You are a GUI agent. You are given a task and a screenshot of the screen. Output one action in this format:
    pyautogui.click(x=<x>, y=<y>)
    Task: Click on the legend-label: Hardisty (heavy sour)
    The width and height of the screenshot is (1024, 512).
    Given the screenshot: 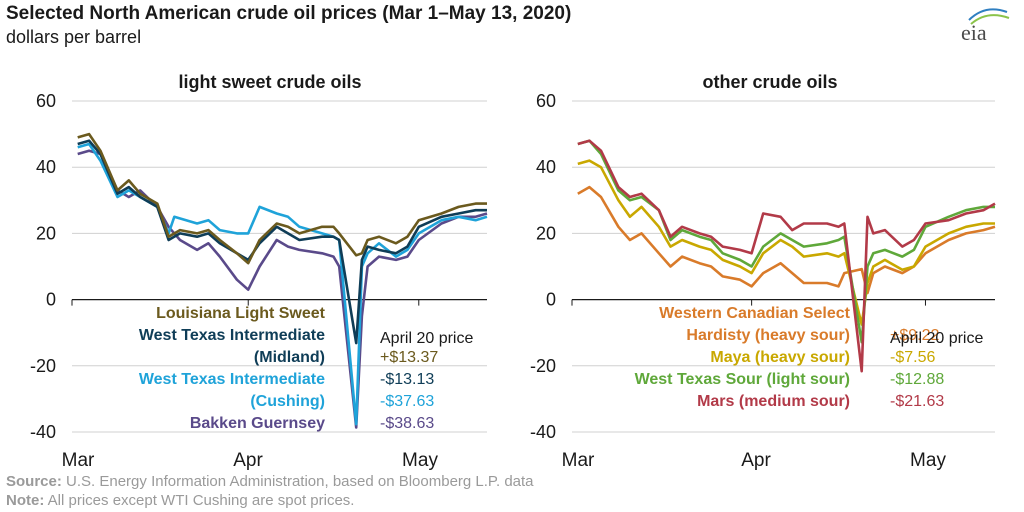 What is the action you would take?
    pyautogui.click(x=768, y=335)
    